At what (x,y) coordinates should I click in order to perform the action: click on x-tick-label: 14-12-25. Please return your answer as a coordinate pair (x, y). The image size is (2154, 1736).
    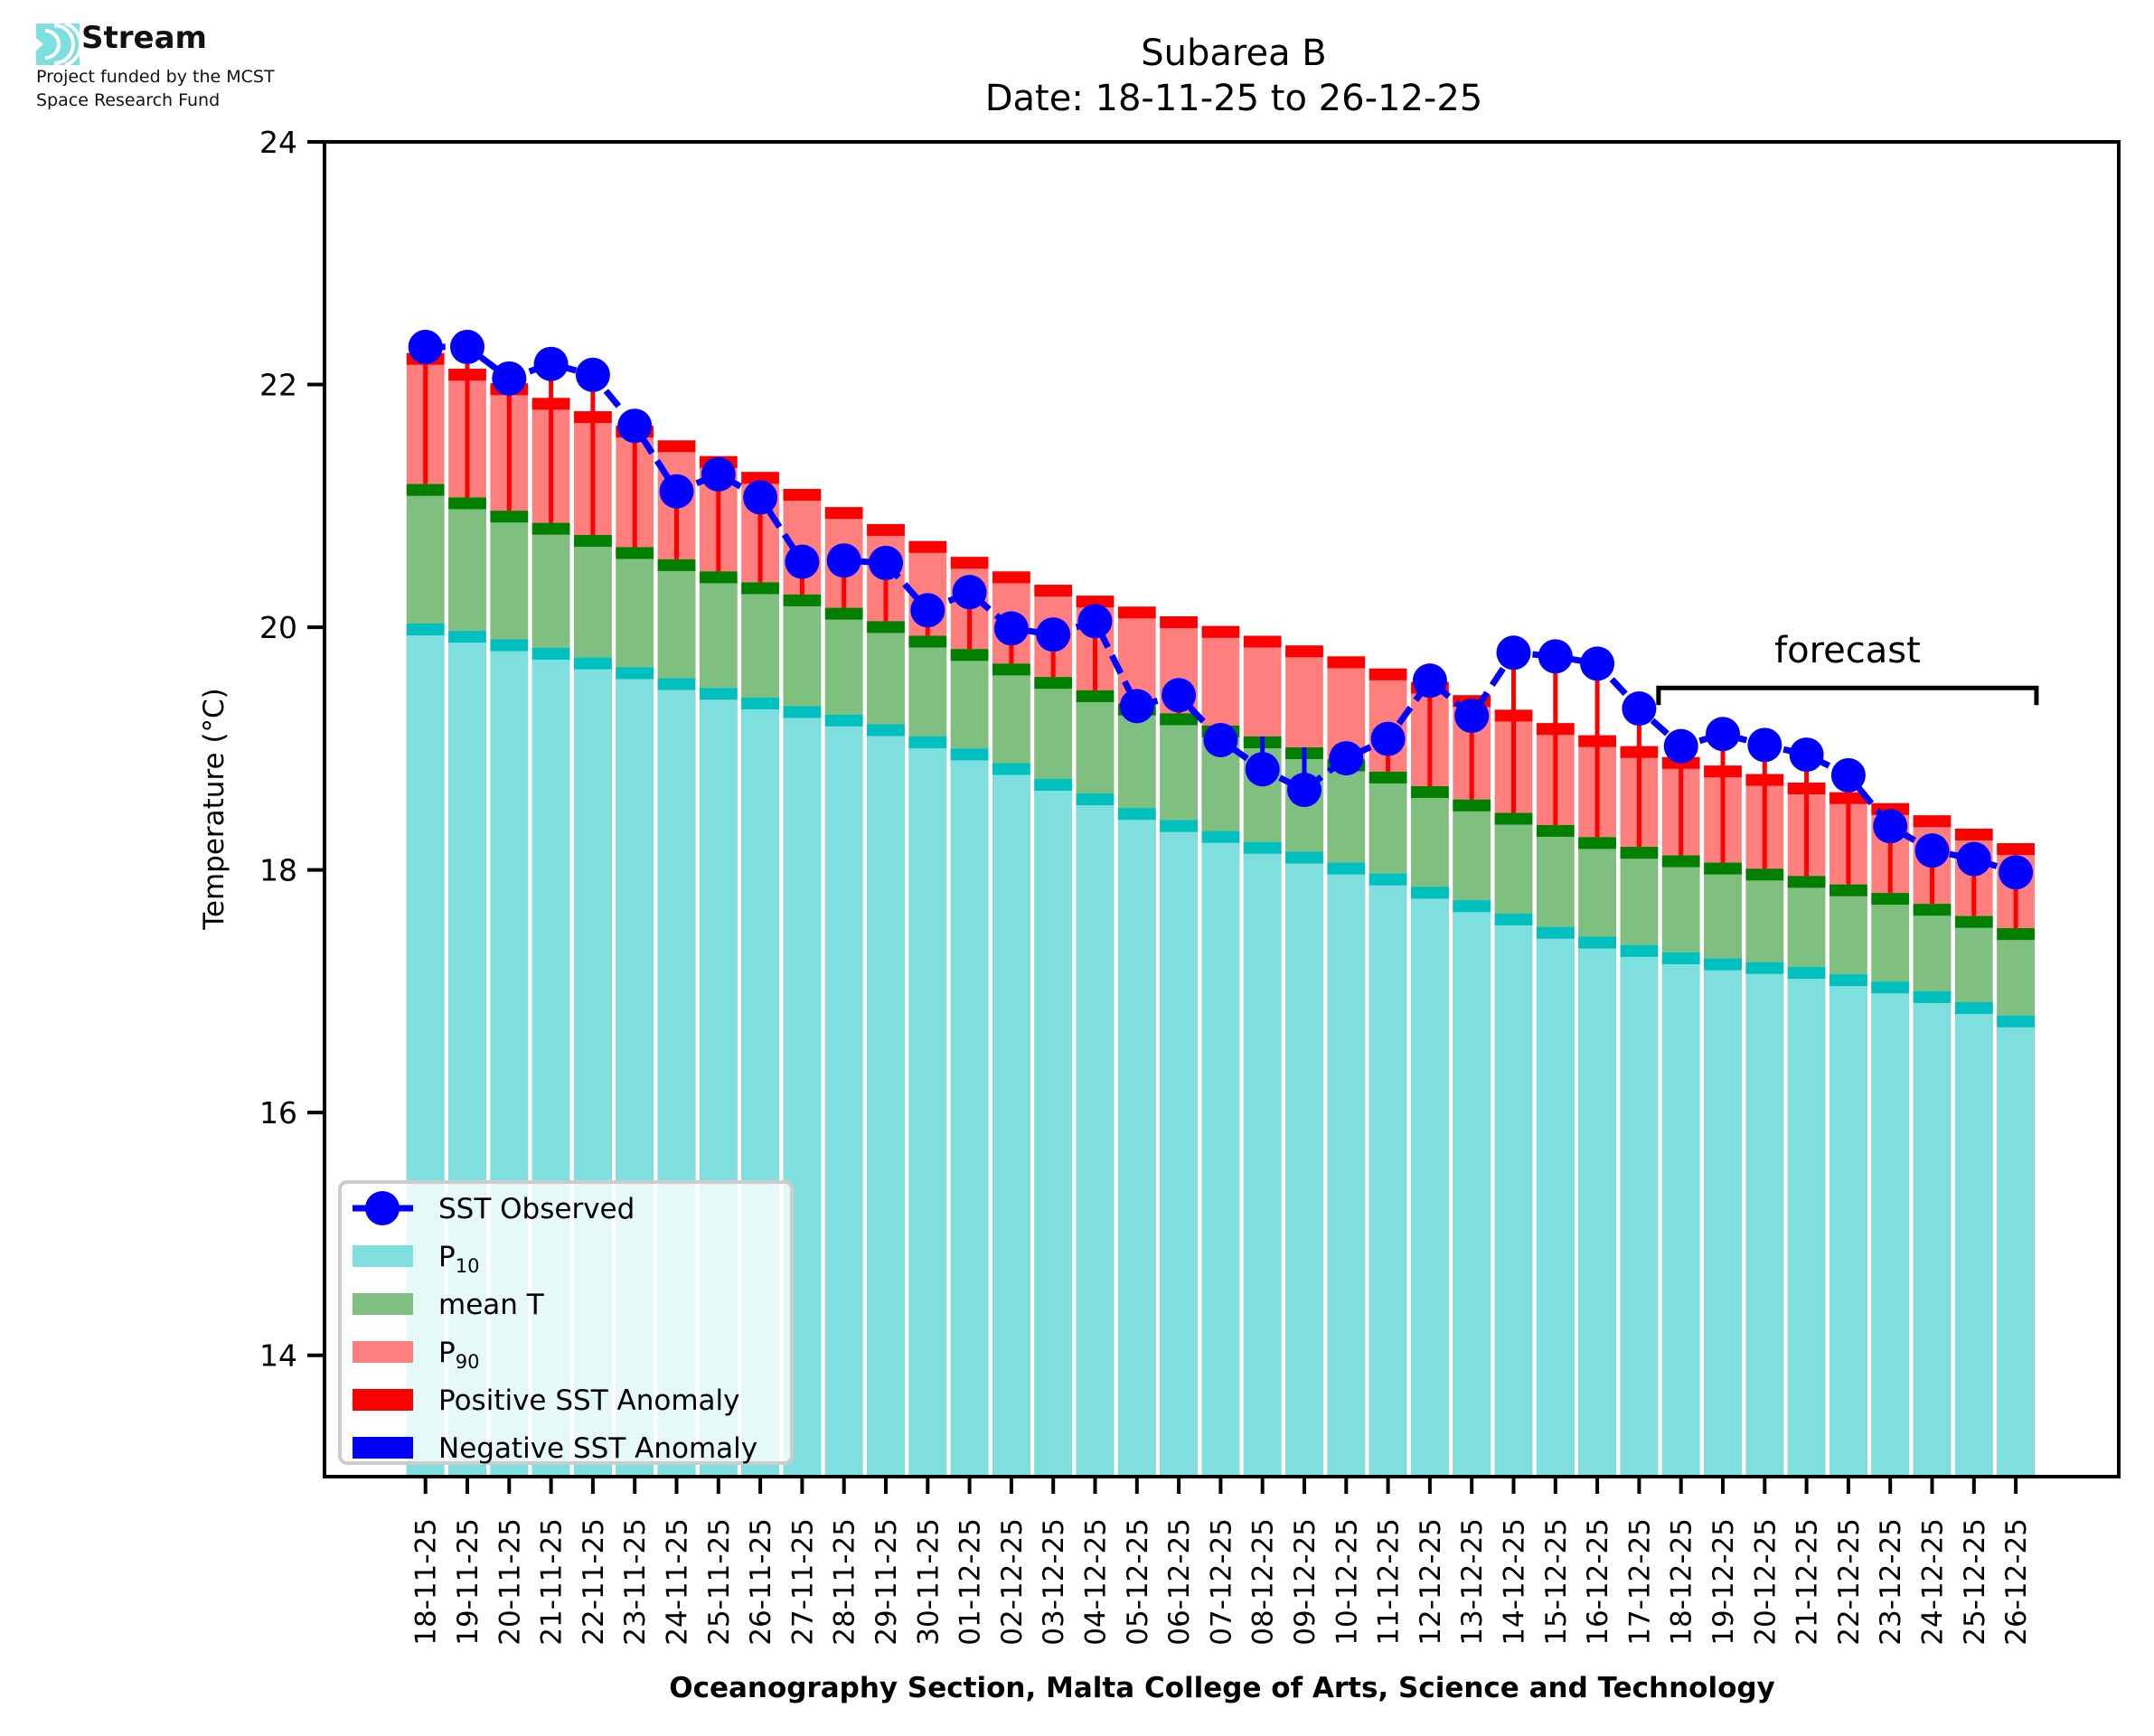
    Looking at the image, I should click on (1515, 1582).